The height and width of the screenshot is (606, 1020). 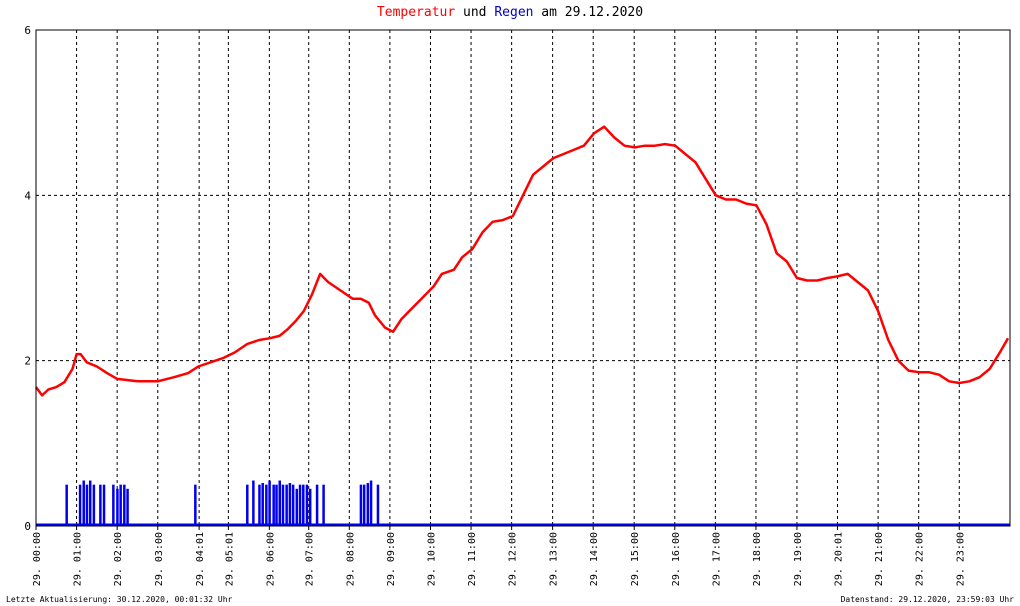 I want to click on x-tick-label: 29. 12:00, so click(x=513, y=559).